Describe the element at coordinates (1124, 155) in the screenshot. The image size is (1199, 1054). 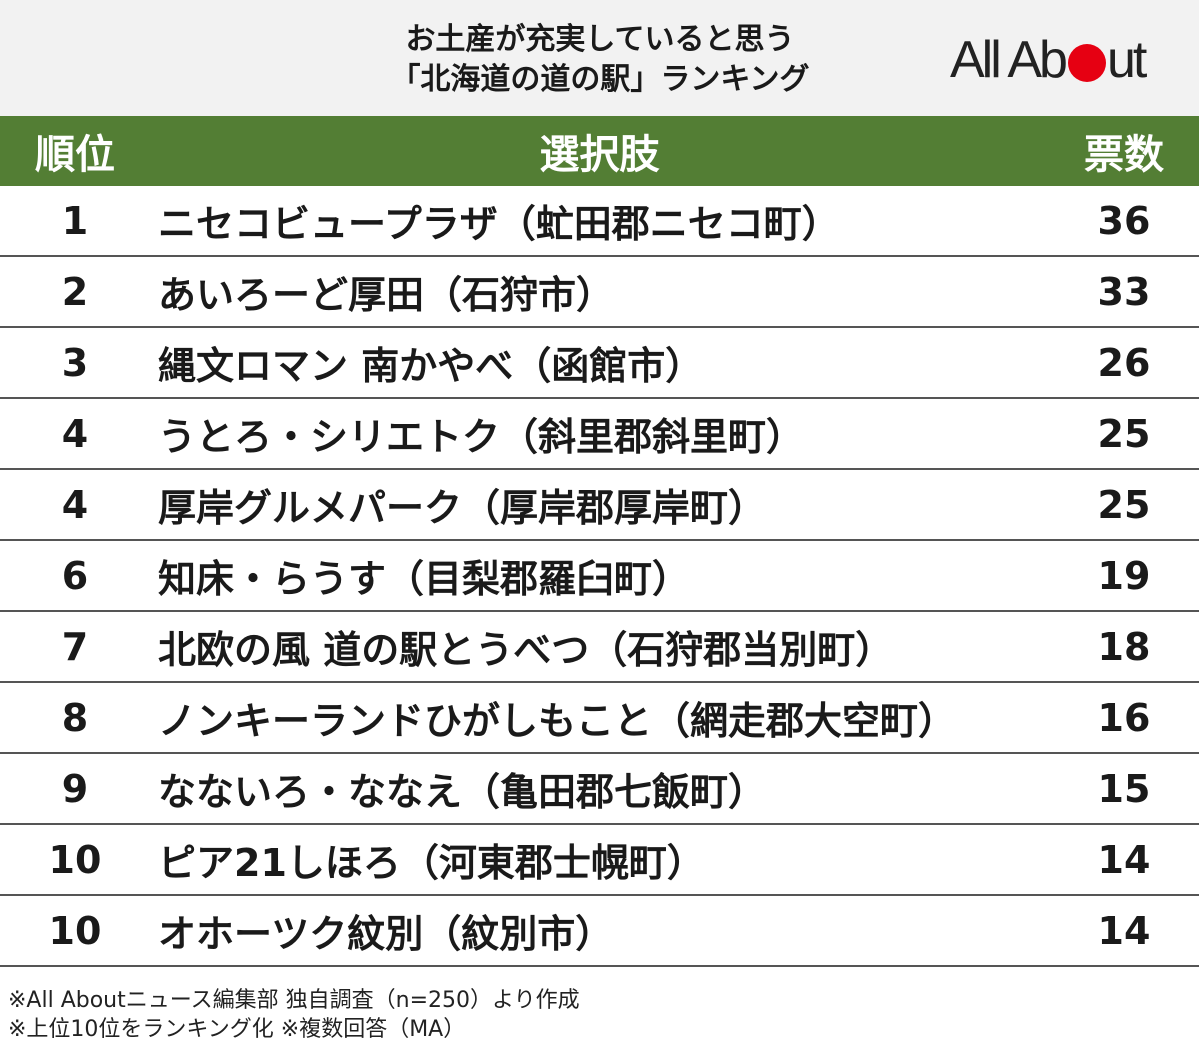
I see `column-header-votes: 票数` at that location.